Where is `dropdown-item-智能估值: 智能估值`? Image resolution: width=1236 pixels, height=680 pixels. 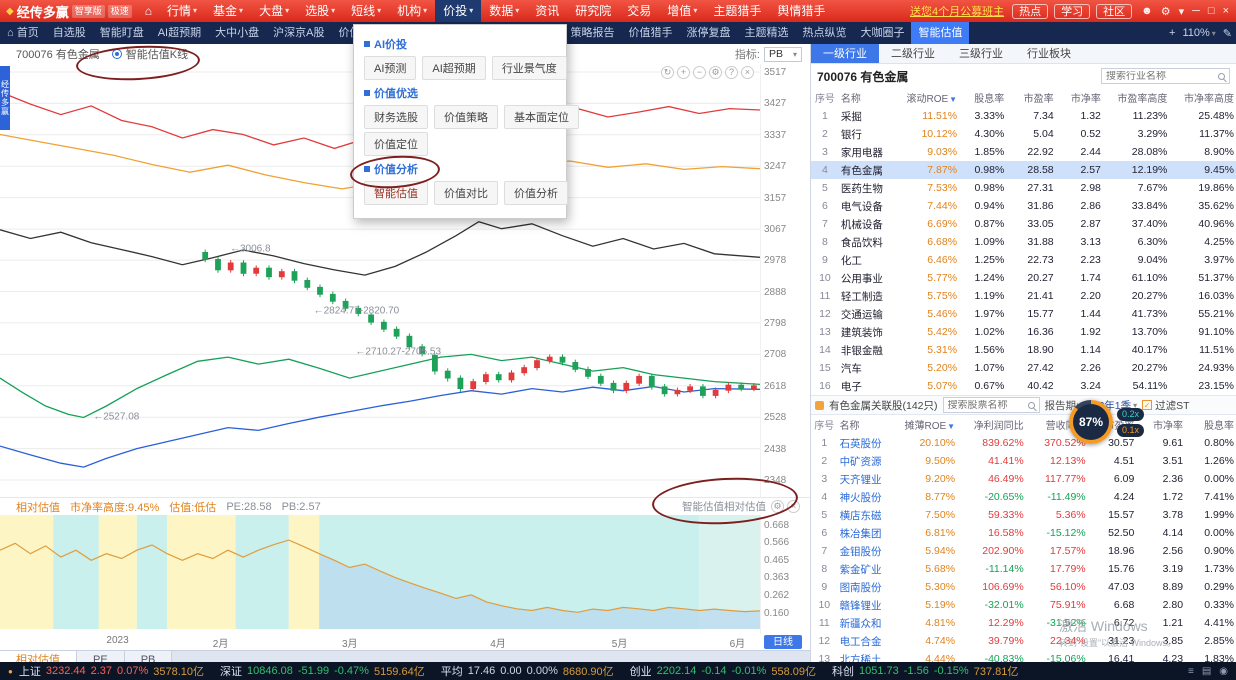 dropdown-item-智能估值: 智能估值 is located at coordinates (396, 193).